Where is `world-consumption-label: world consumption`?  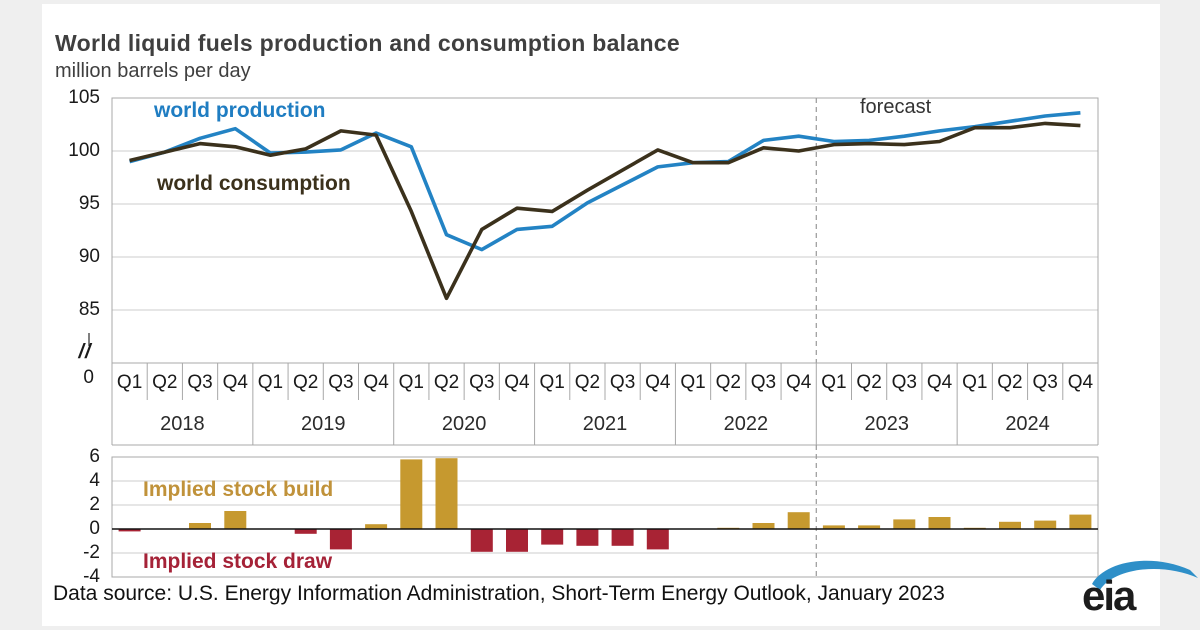
world-consumption-label: world consumption is located at coordinates (254, 183).